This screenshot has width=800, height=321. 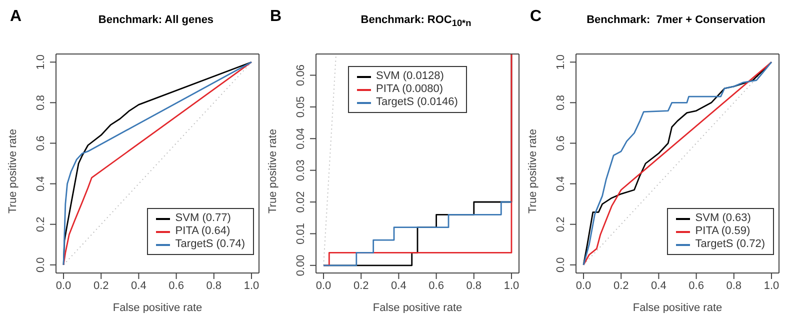 I want to click on y-tick-label: 0.03, so click(x=301, y=171).